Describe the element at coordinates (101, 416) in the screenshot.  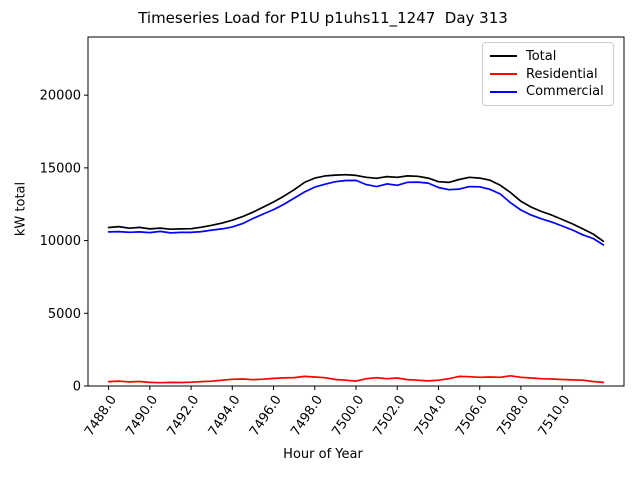
I see `x-tick-label: 7488.0` at that location.